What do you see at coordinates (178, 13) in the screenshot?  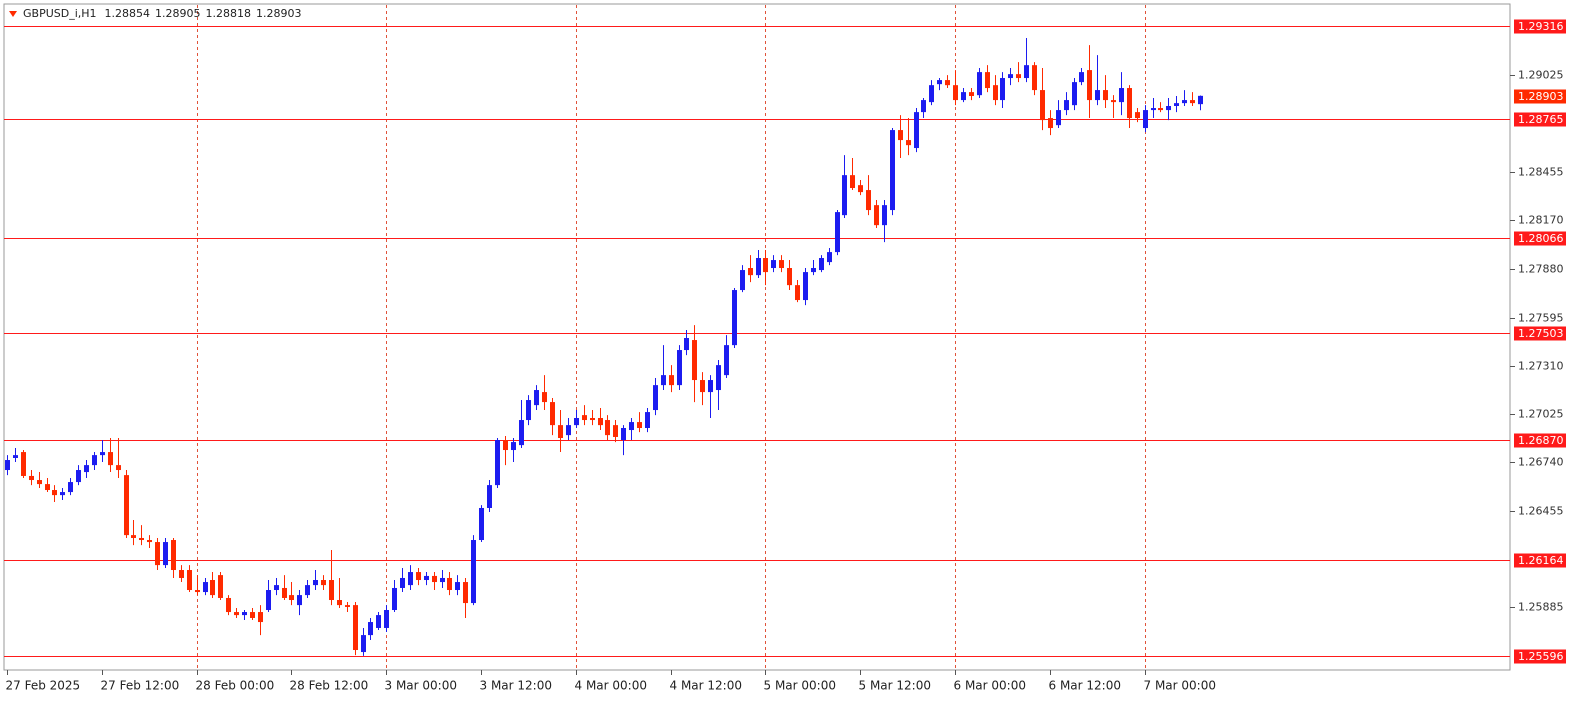 I see `header-high: 1.28905` at bounding box center [178, 13].